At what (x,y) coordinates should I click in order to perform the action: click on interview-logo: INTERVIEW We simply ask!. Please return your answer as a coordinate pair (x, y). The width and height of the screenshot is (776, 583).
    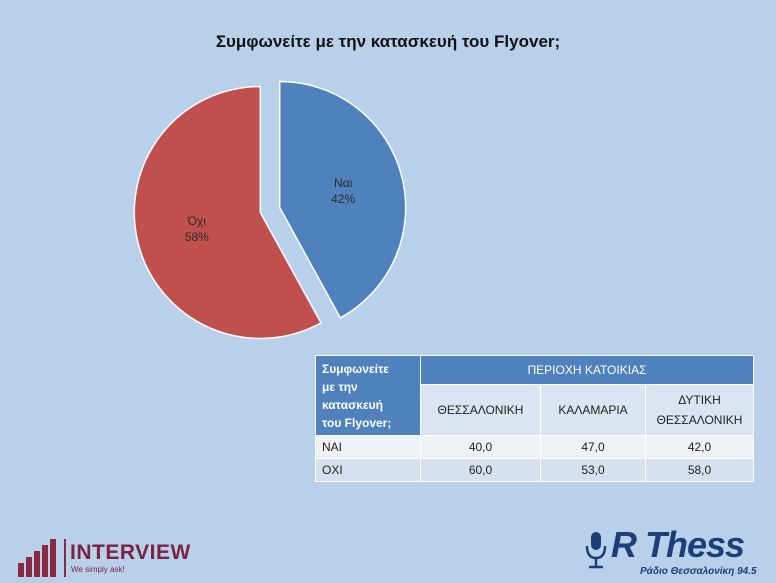
    Looking at the image, I should click on (108, 557).